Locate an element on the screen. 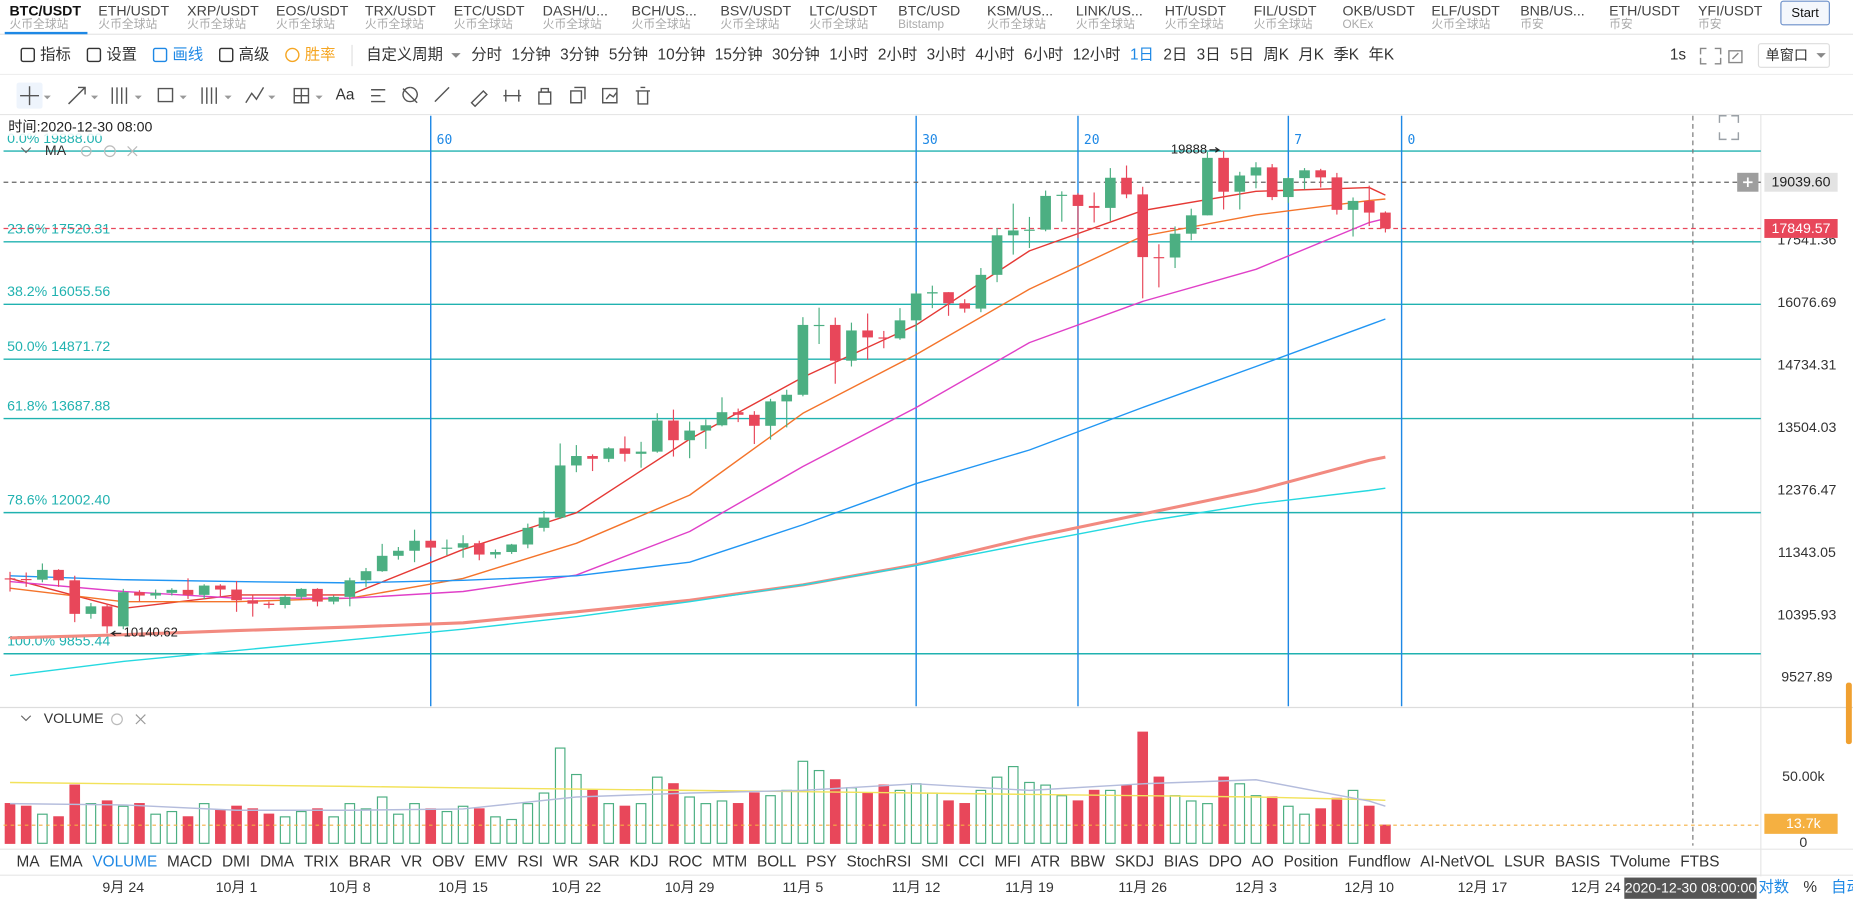 The height and width of the screenshot is (900, 1853). refresh-rate: 1s is located at coordinates (1678, 55).